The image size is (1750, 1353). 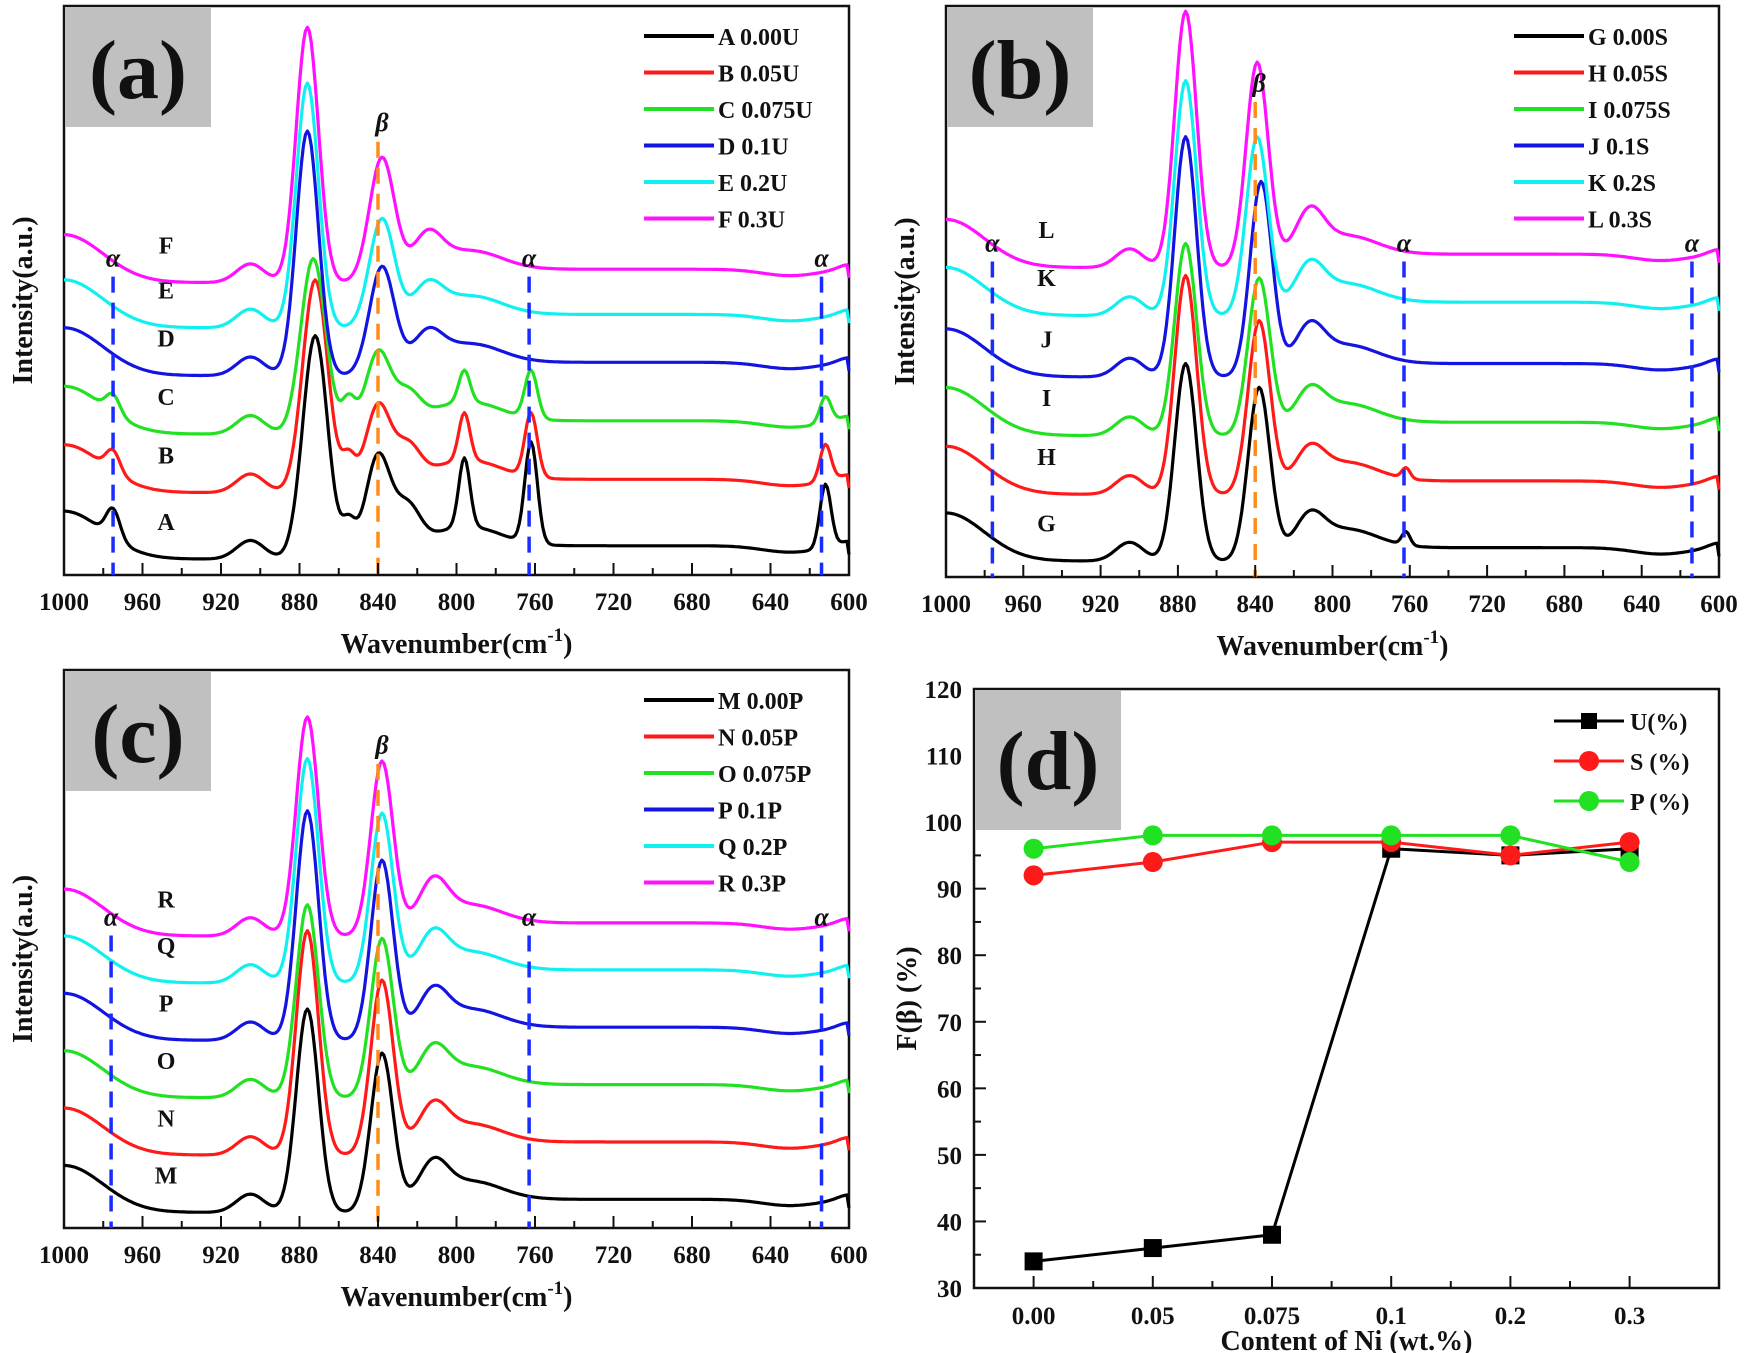 I want to click on series-line-N, so click(x=457, y=1043).